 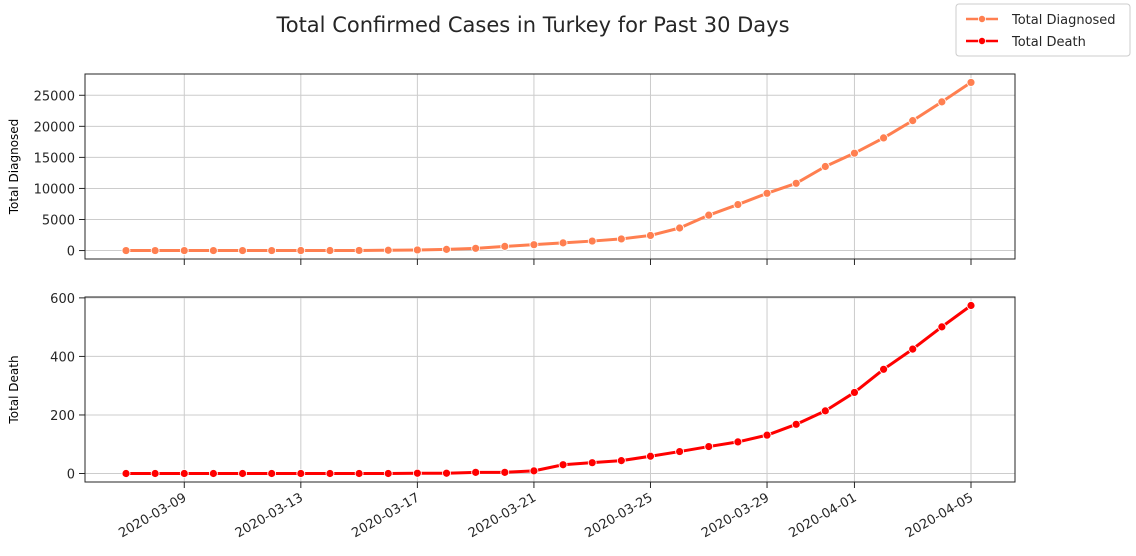 I want to click on x-tick-label: 2020-03-25, so click(x=619, y=515).